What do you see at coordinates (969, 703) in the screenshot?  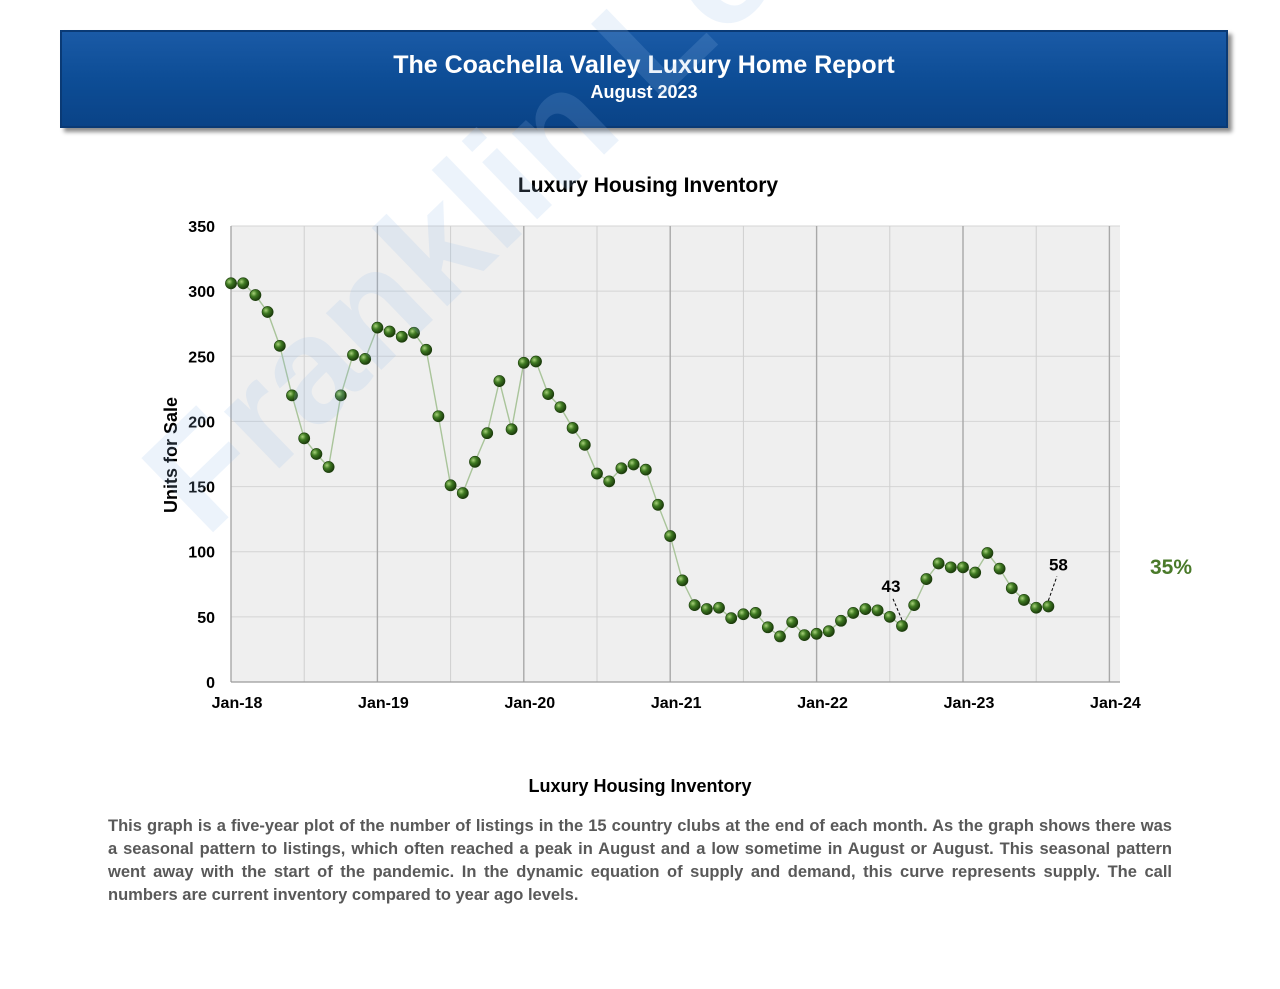 I see `x-tick-label: Jan-23` at bounding box center [969, 703].